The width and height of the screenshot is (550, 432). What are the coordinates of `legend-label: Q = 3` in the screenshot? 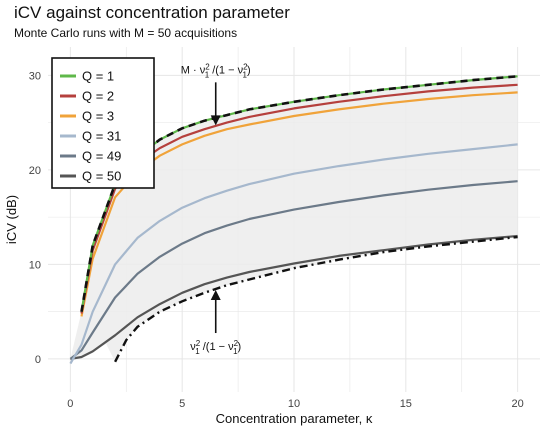 It's located at (98, 116).